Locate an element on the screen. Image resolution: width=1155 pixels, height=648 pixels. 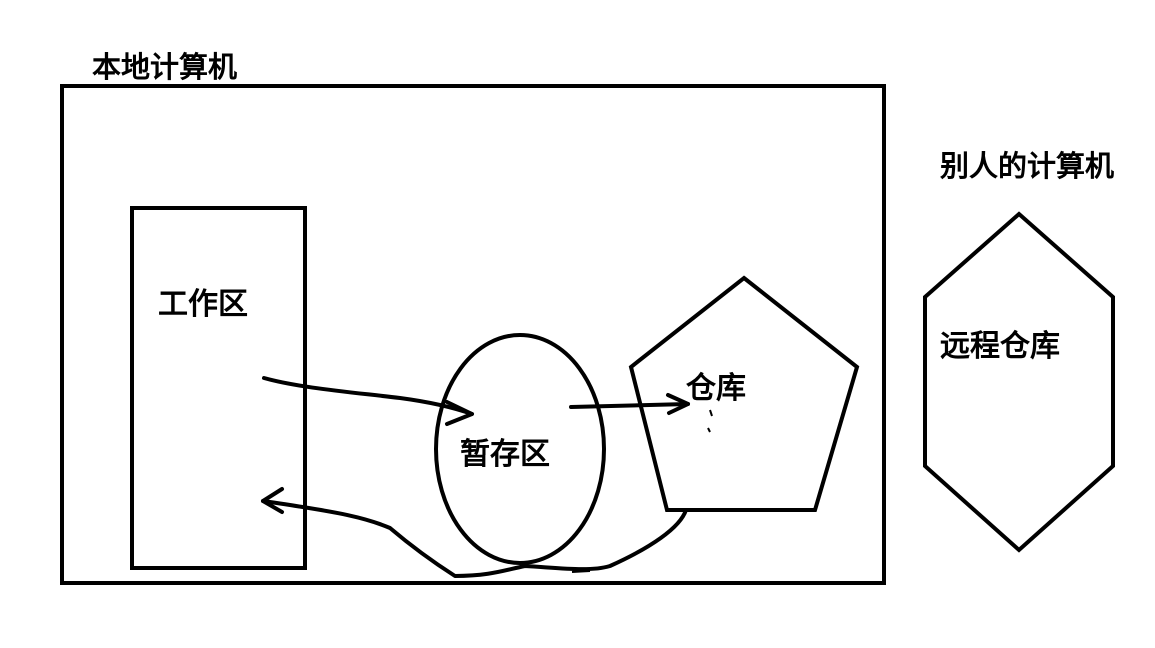
working-area-label: 工作区 is located at coordinates (203, 304).